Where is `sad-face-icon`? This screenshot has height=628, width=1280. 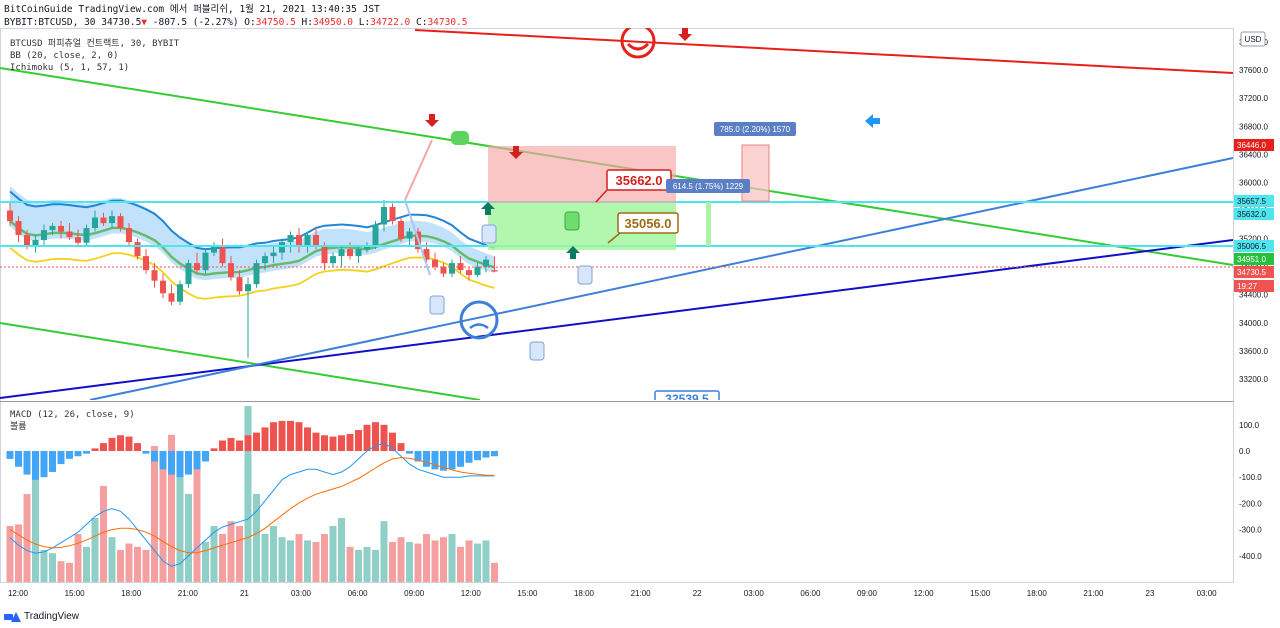
sad-face-icon is located at coordinates (479, 320).